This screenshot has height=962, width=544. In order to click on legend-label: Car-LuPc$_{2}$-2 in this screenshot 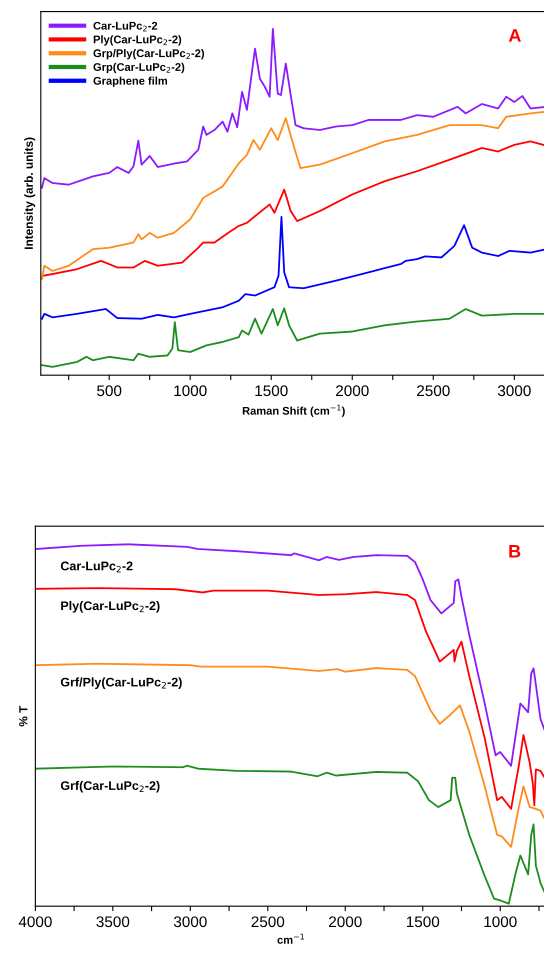, I will do `click(125, 27)`.